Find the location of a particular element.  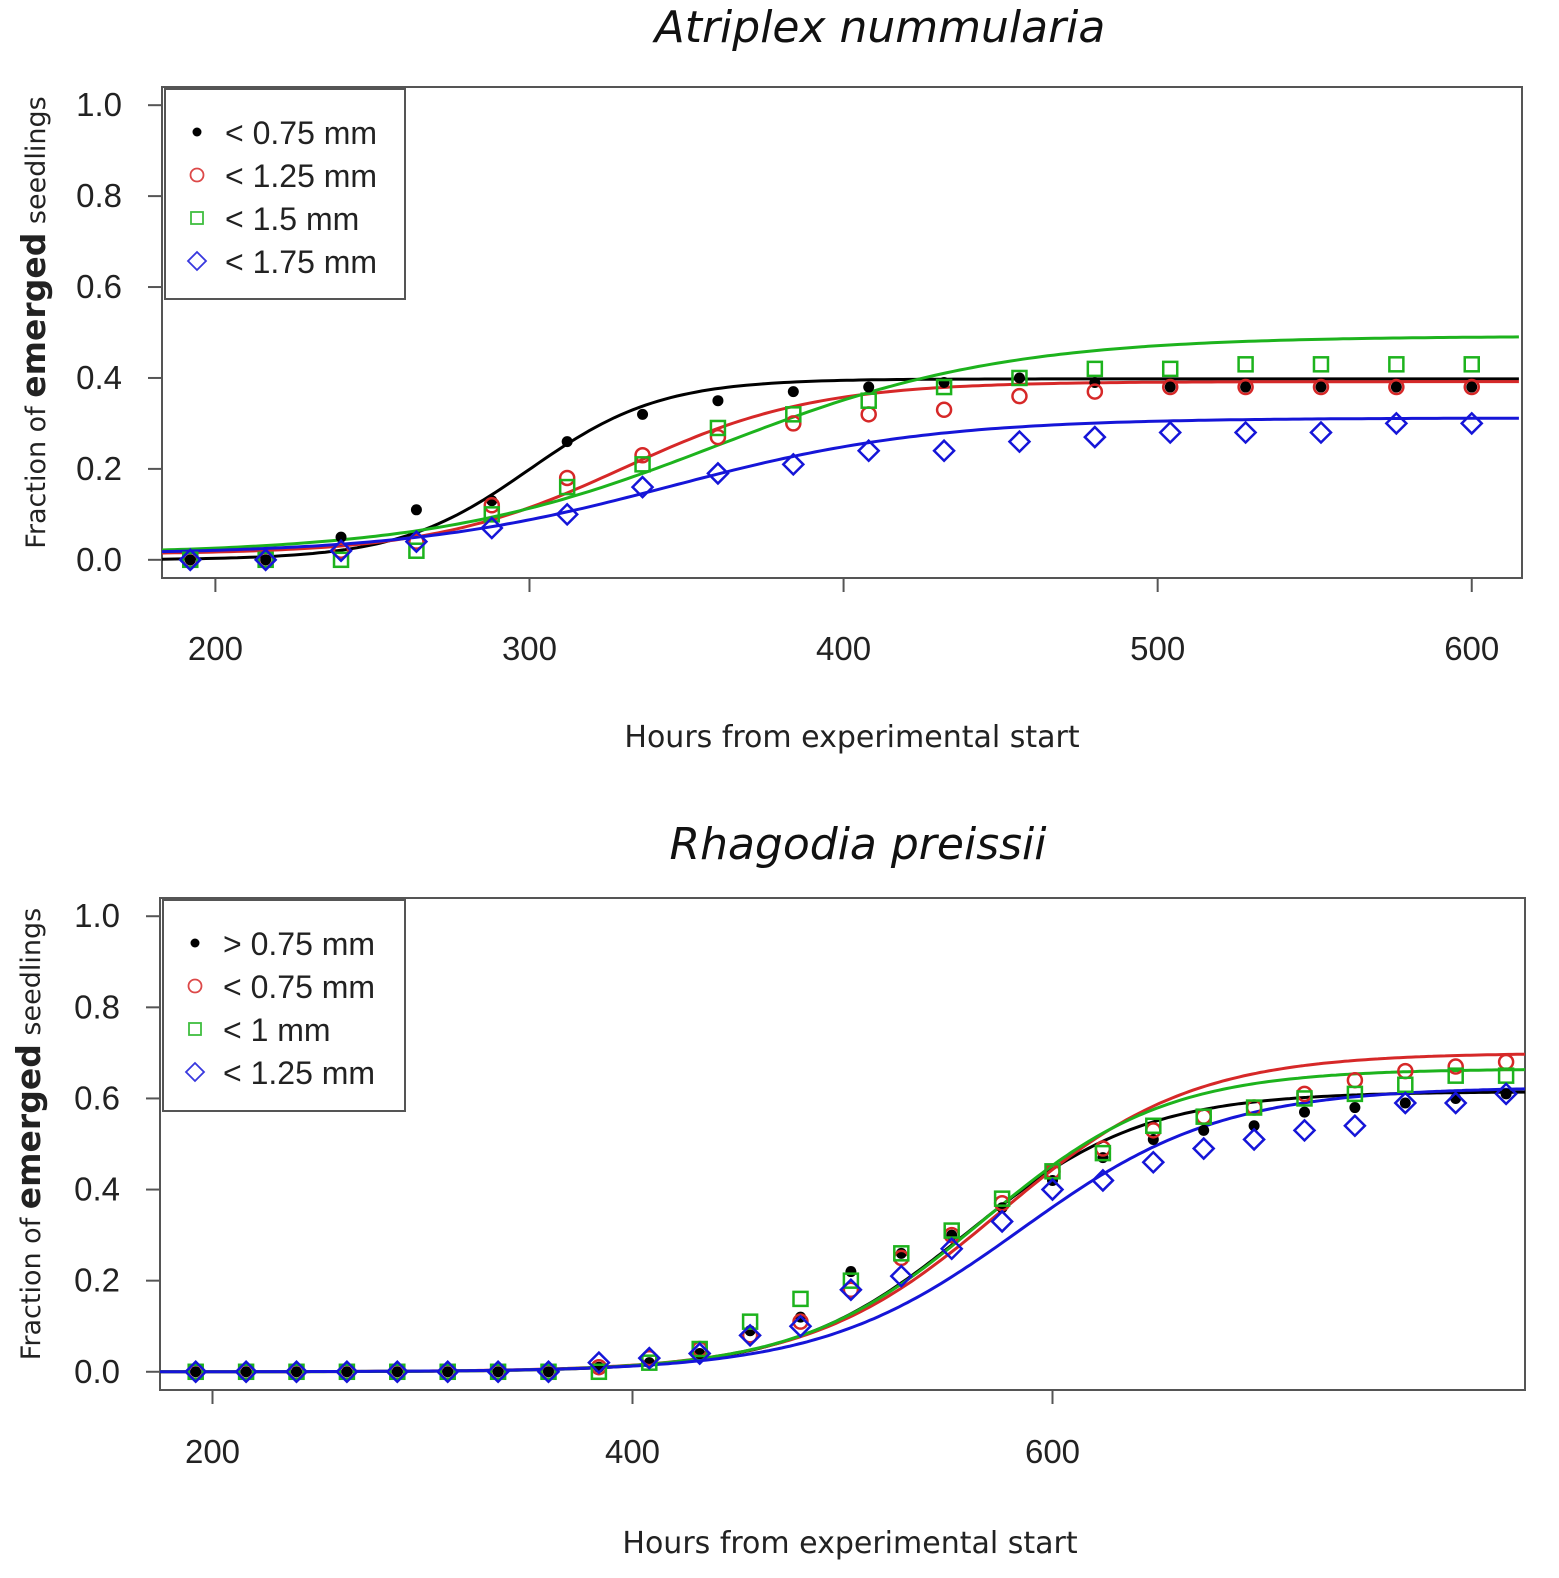

x-tick-label: 500 is located at coordinates (1157, 648).